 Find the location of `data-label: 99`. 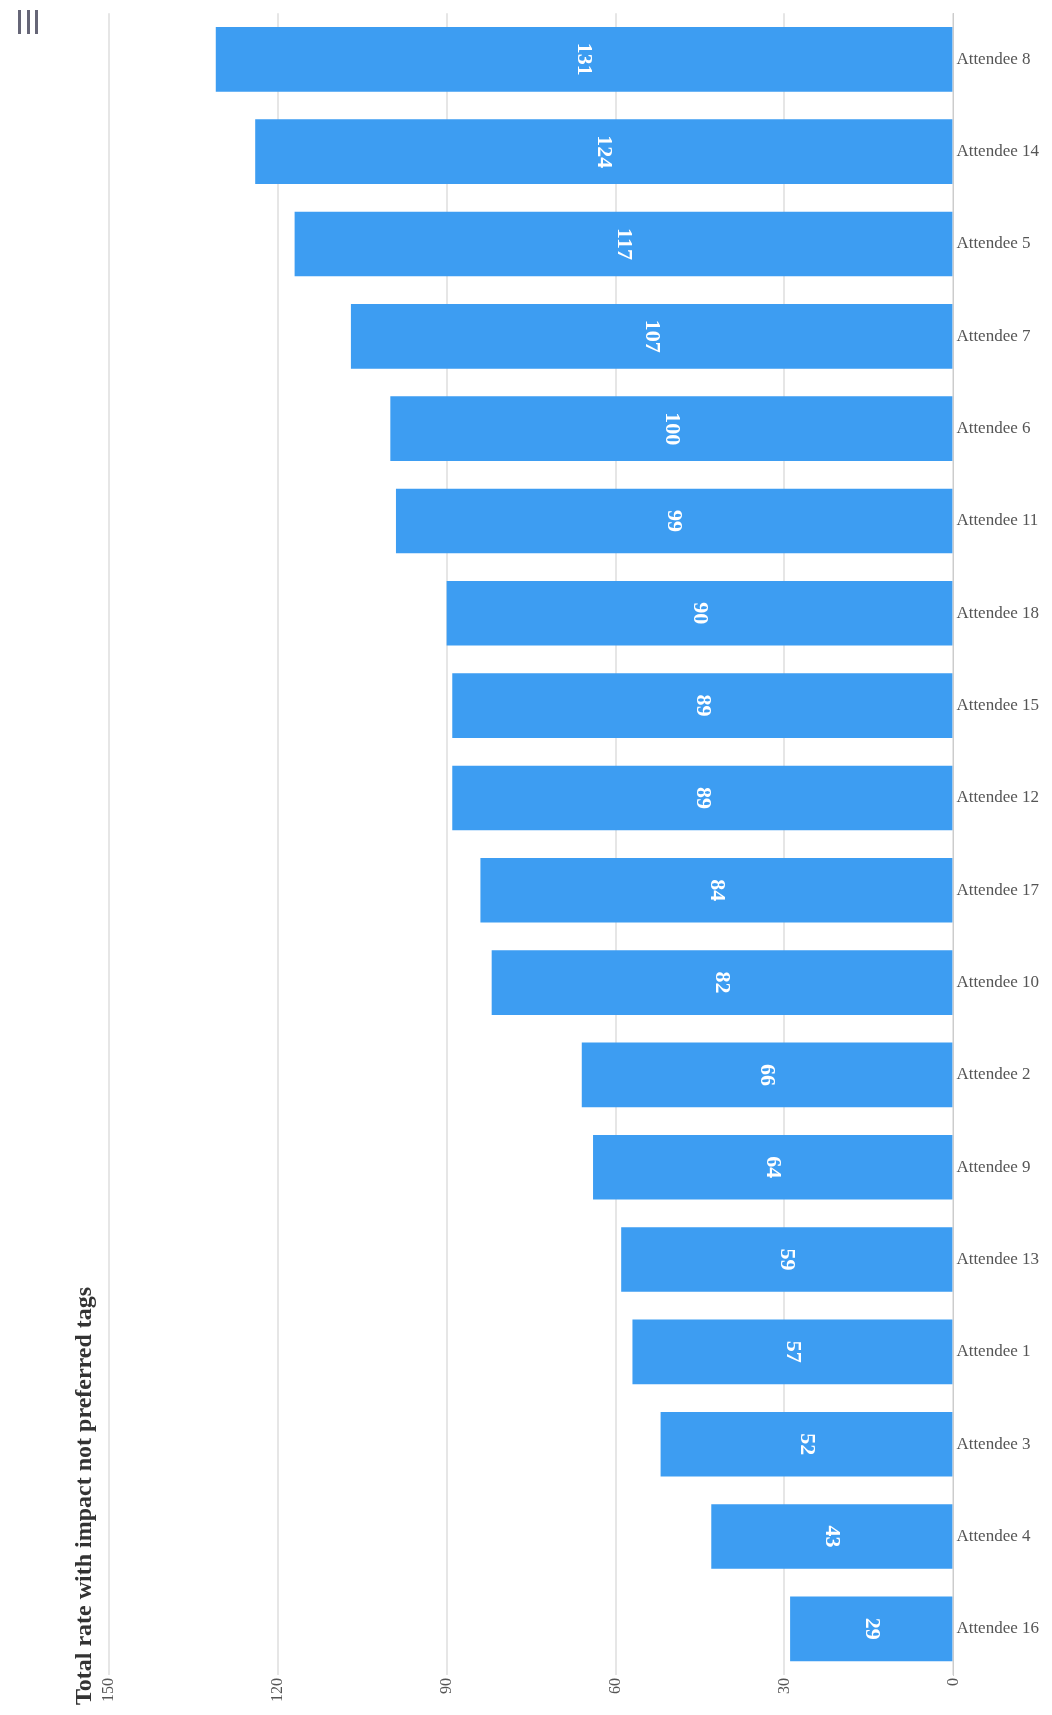

data-label: 99 is located at coordinates (676, 520).